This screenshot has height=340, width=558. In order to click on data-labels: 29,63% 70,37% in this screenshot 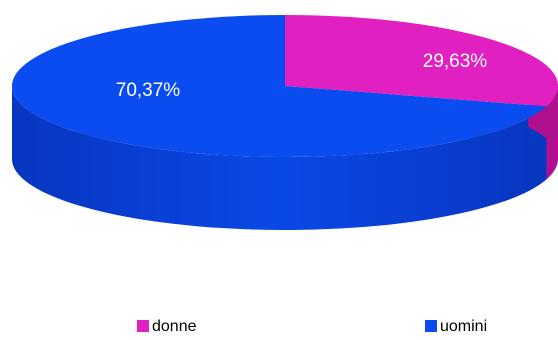, I will do `click(302, 76)`.